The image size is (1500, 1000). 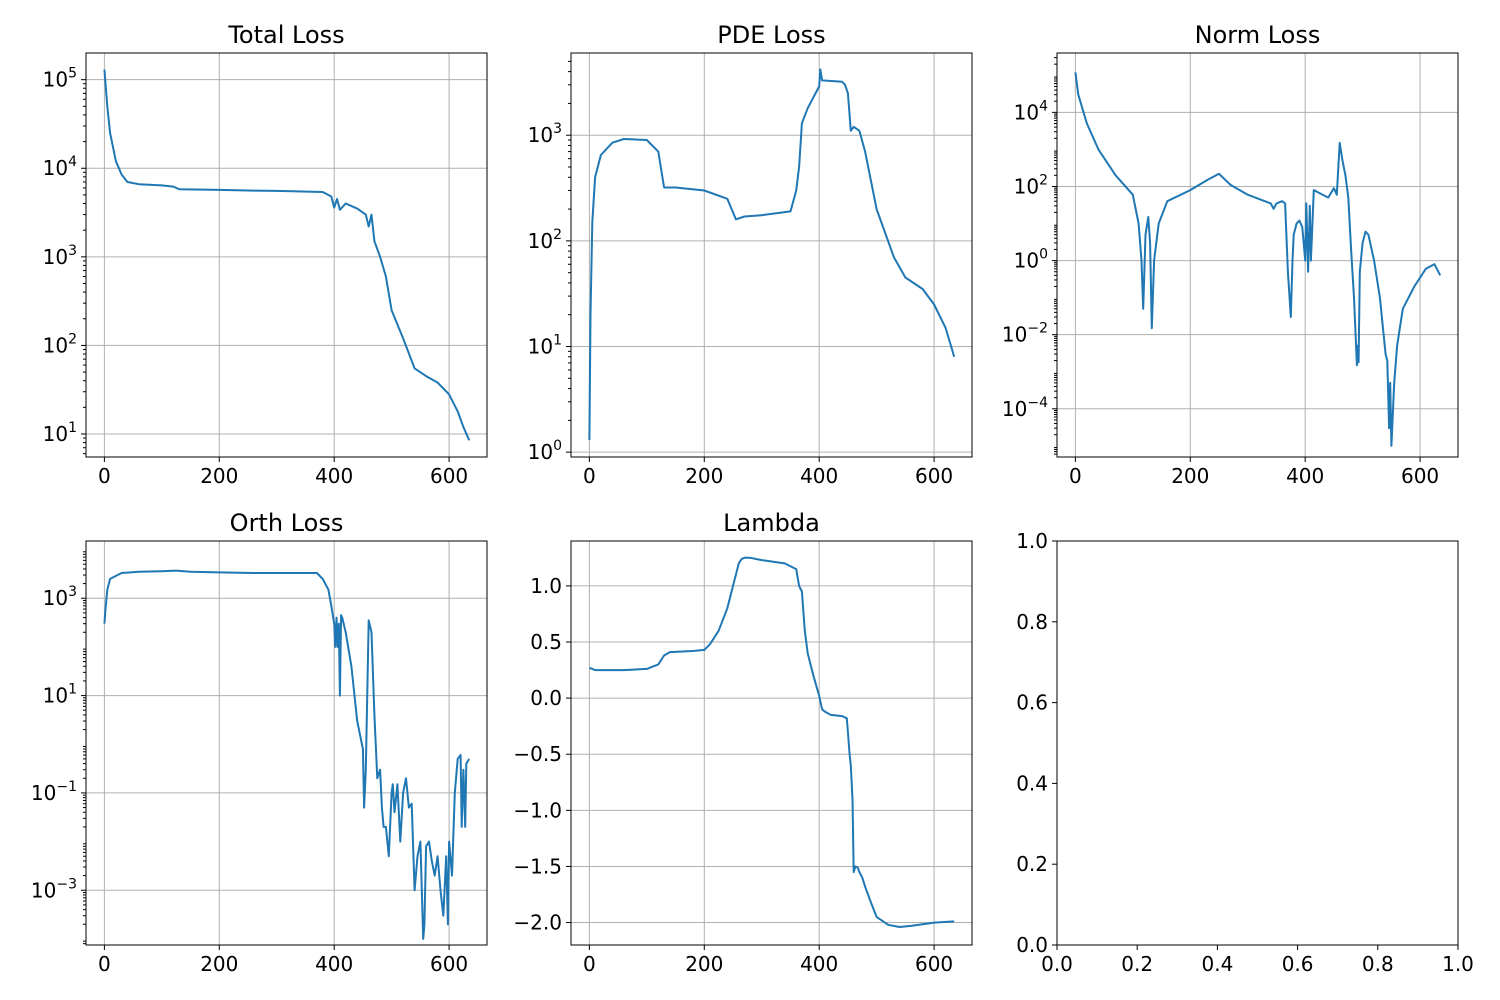 I want to click on y-tick-label: 0.4, so click(x=1032, y=783).